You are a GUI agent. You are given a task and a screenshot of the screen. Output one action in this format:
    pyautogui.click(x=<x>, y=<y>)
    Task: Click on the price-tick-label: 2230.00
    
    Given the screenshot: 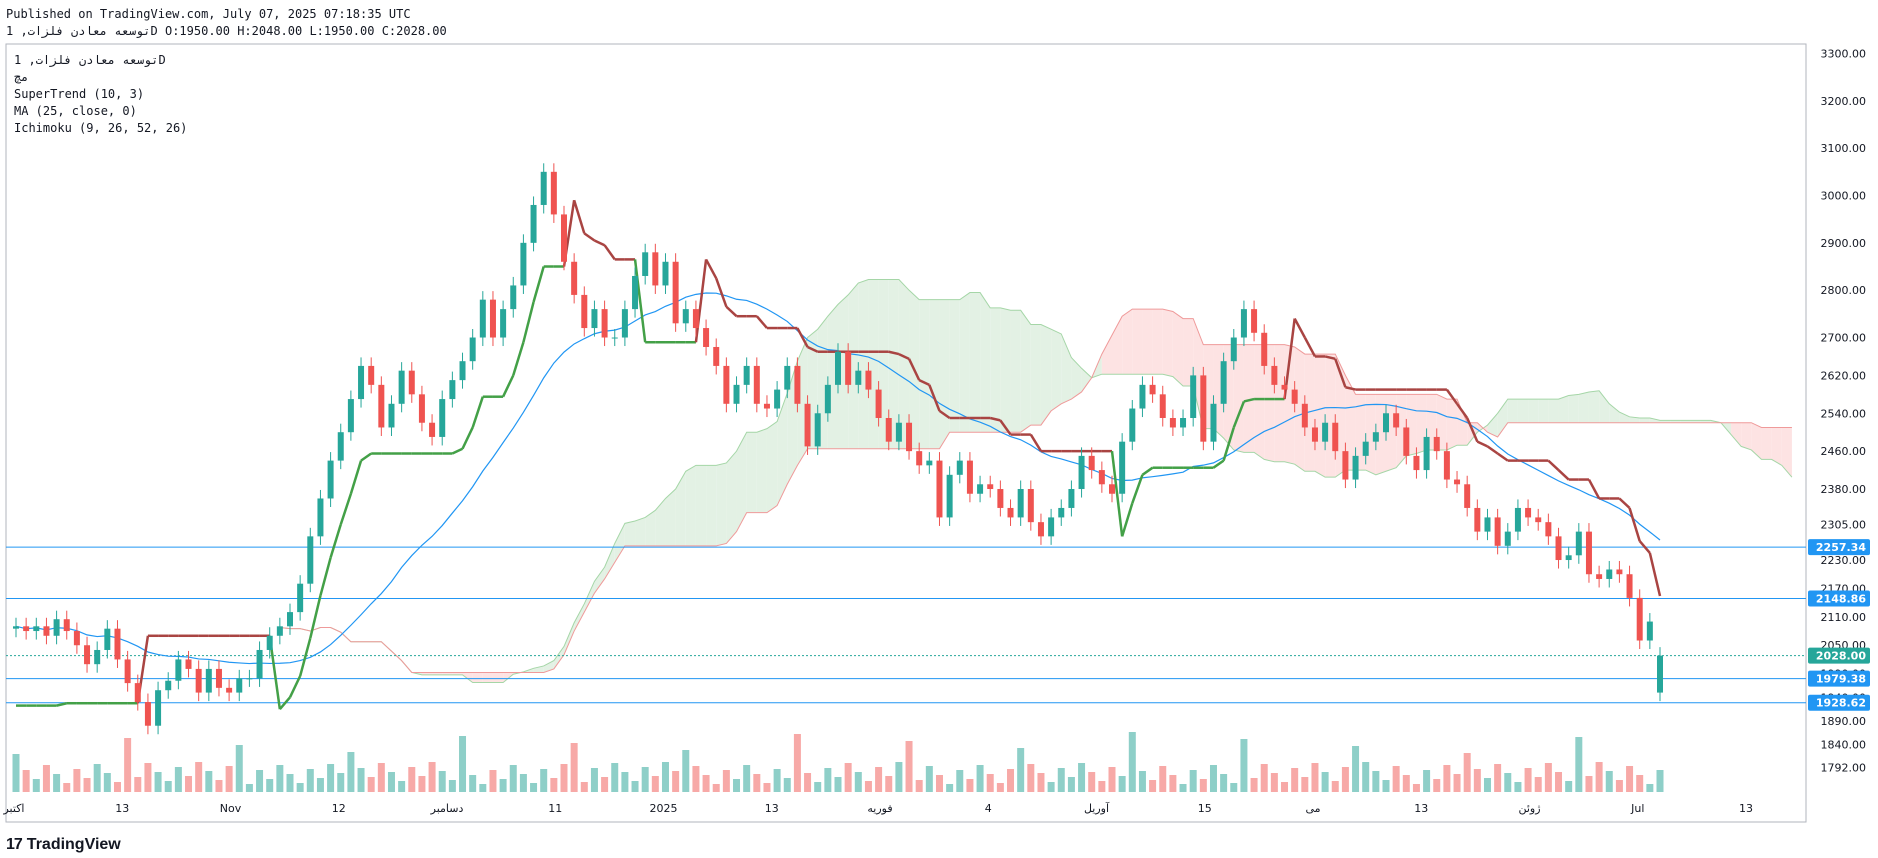 What is the action you would take?
    pyautogui.click(x=1844, y=560)
    